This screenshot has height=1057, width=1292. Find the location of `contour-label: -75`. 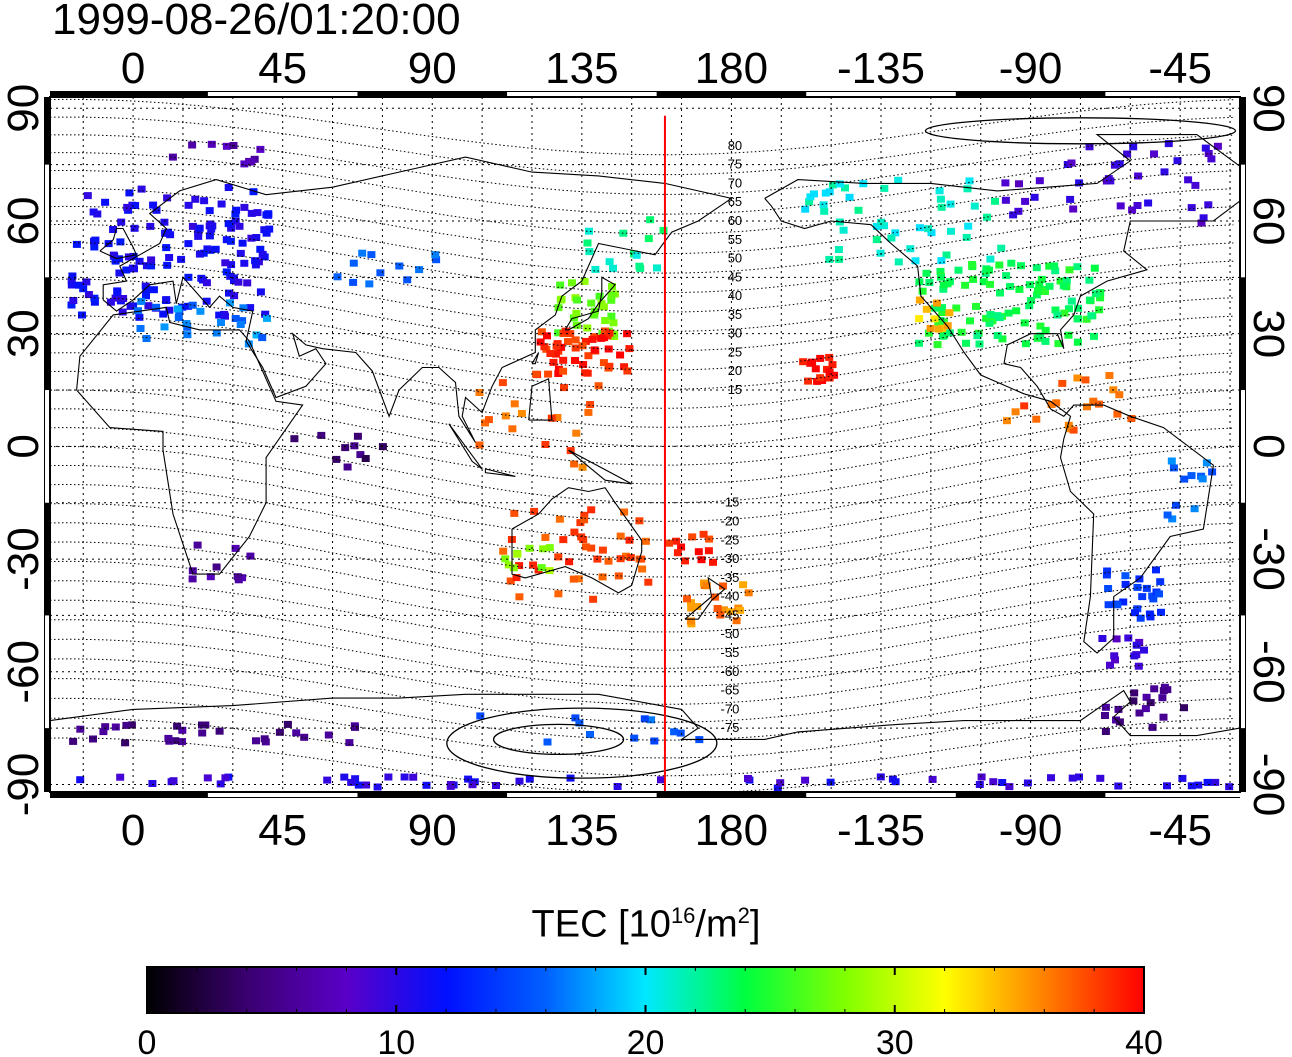

contour-label: -75 is located at coordinates (730, 727).